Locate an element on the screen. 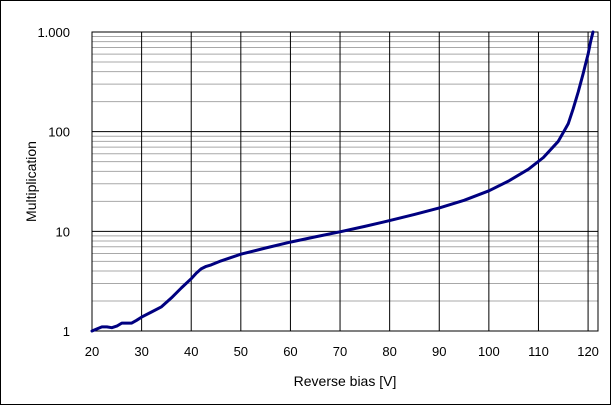 This screenshot has height=405, width=611. x-tick-label: 80 is located at coordinates (389, 351).